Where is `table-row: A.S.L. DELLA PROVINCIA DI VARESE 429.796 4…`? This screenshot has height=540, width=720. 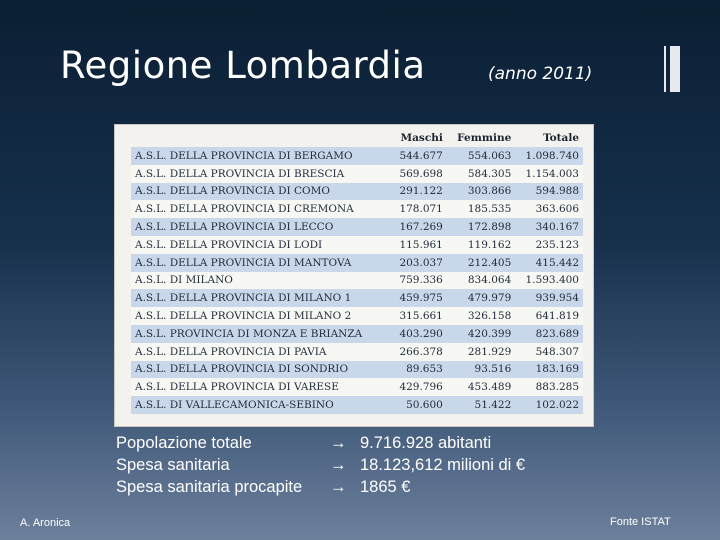
table-row: A.S.L. DELLA PROVINCIA DI VARESE 429.796 4… is located at coordinates (357, 387).